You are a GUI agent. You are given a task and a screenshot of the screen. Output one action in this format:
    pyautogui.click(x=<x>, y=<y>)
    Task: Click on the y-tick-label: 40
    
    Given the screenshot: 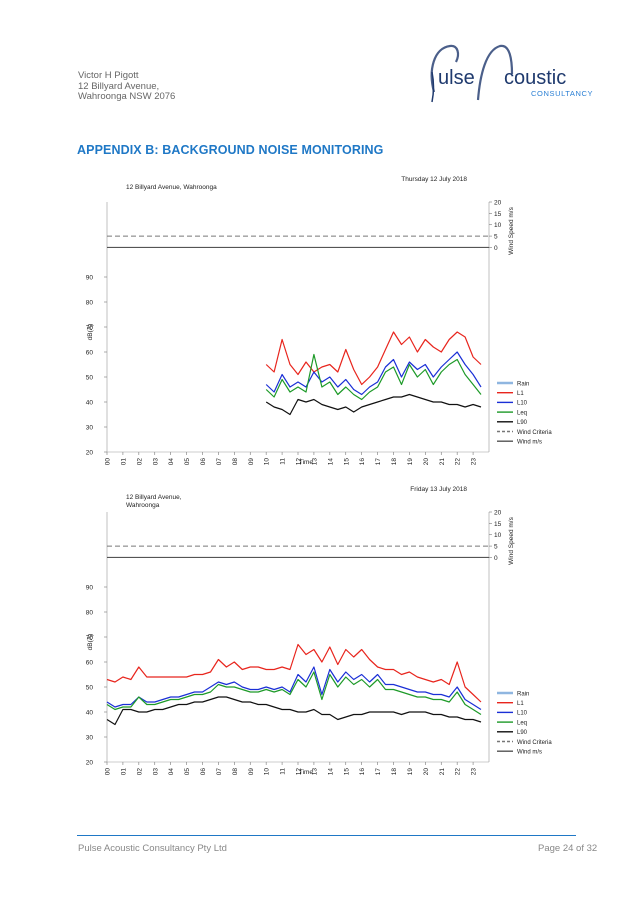 What is the action you would take?
    pyautogui.click(x=90, y=403)
    